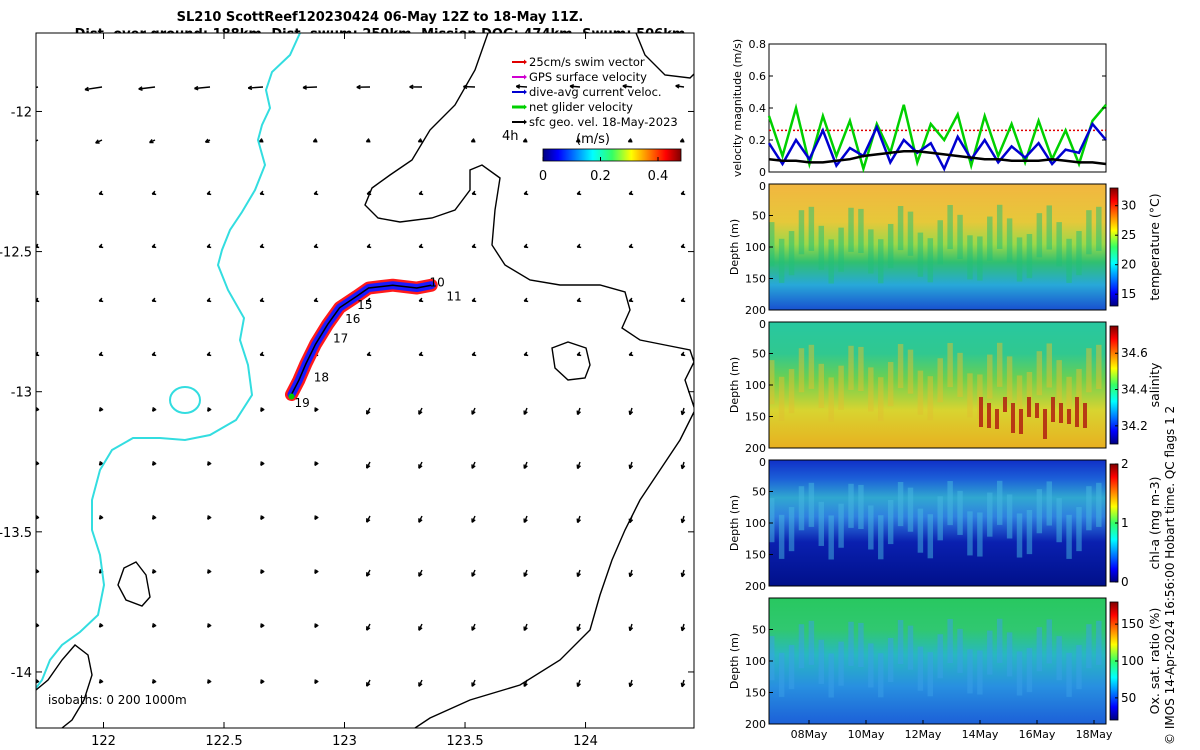  Describe the element at coordinates (809, 734) in the screenshot. I see `date-tick-label: 08May` at that location.